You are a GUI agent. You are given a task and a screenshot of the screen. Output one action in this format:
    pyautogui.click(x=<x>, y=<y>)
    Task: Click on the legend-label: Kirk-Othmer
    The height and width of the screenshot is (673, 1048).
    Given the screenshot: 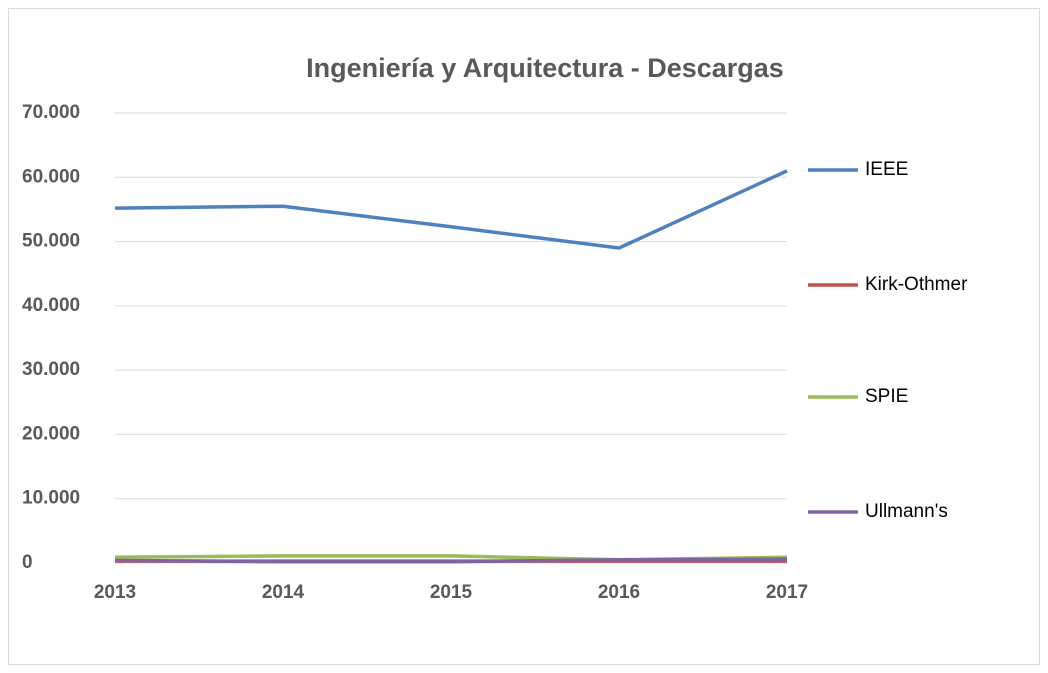 What is the action you would take?
    pyautogui.click(x=916, y=284)
    